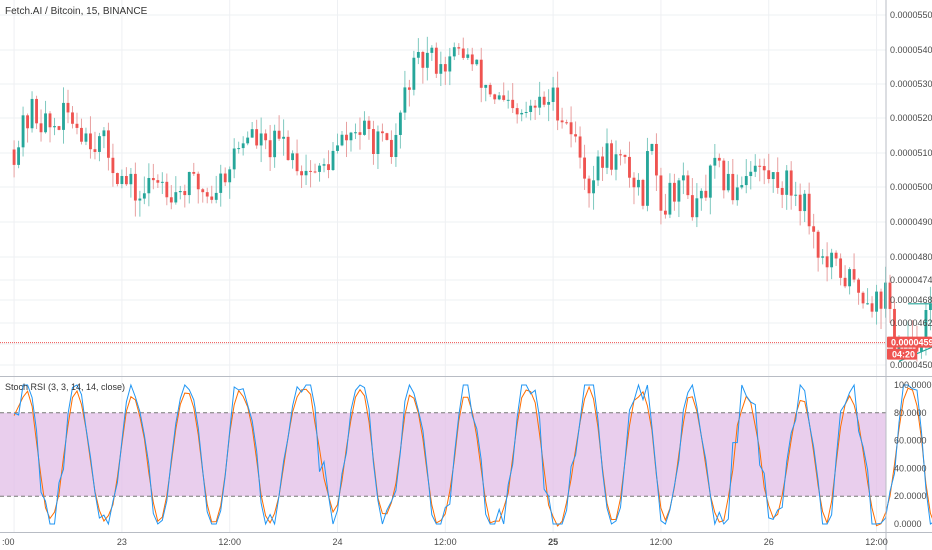 This screenshot has height=550, width=932. I want to click on rsi-tick-label: 20.0000, so click(910, 496).